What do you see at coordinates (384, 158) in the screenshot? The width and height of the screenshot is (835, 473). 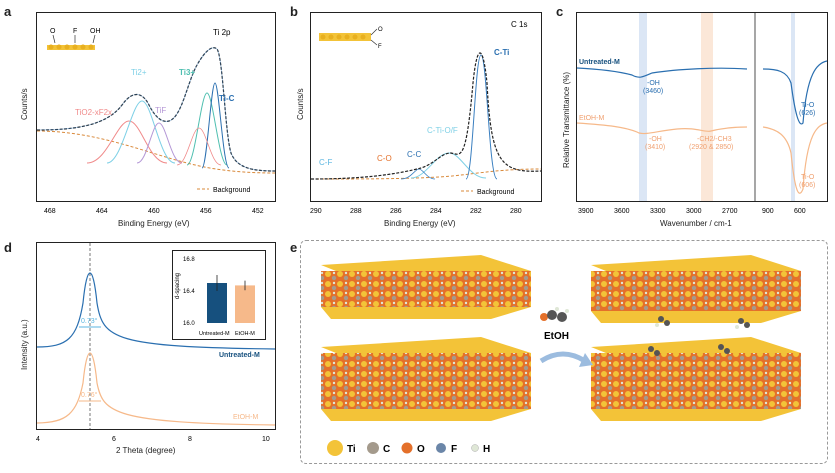 I see `label-co: C-O` at bounding box center [384, 158].